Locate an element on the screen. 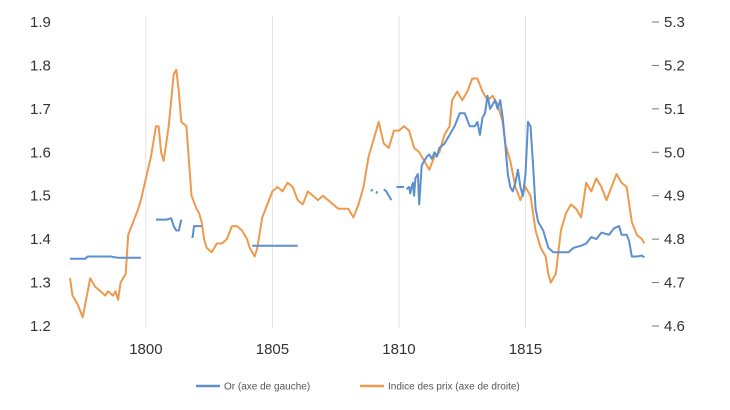  x-tick-label: 1815 is located at coordinates (525, 349).